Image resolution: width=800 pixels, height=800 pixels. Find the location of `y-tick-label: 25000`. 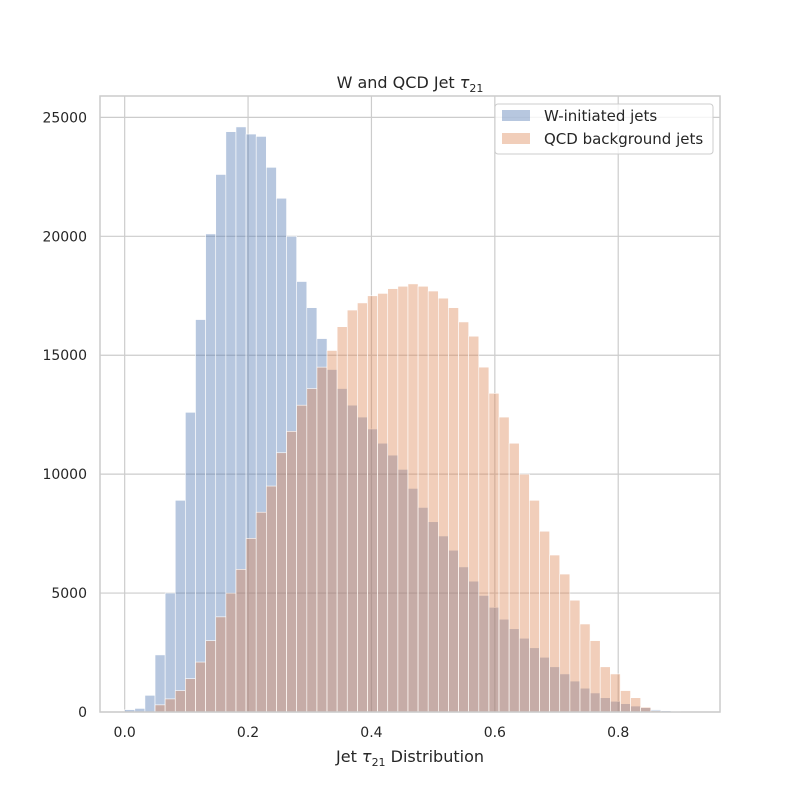

y-tick-label: 25000 is located at coordinates (64, 118).